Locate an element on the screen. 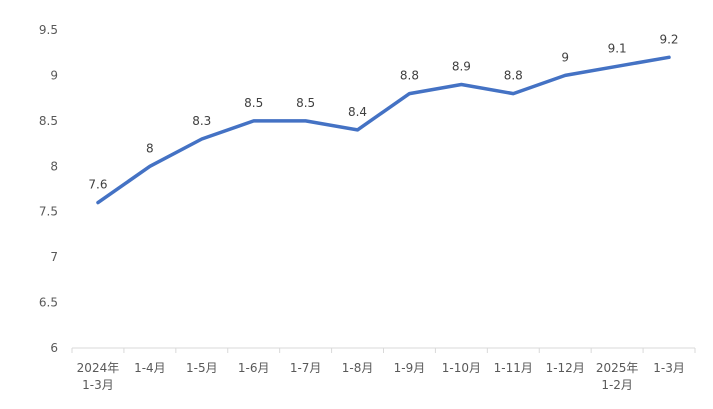 The height and width of the screenshot is (409, 713). data-label: 8.9 is located at coordinates (461, 67).